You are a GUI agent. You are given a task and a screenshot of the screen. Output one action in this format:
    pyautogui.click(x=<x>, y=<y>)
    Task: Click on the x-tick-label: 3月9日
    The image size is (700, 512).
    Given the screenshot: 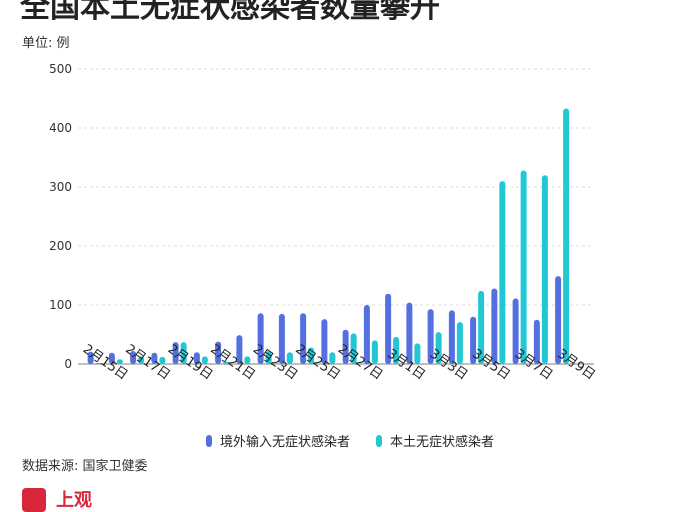 What is the action you would take?
    pyautogui.click(x=575, y=365)
    